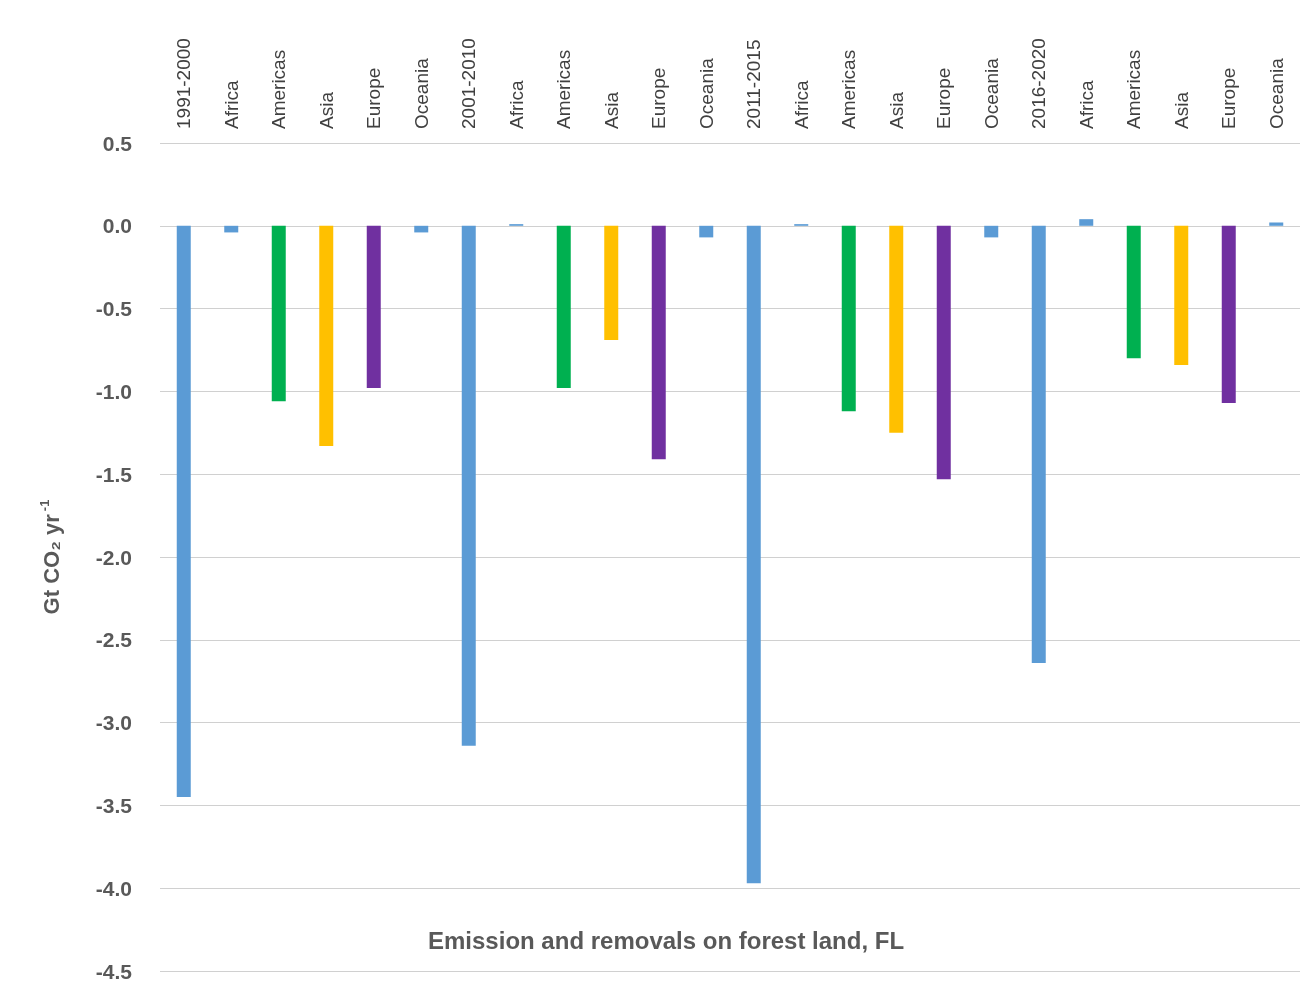  Describe the element at coordinates (117, 226) in the screenshot. I see `y-tick-label: 0.0` at that location.